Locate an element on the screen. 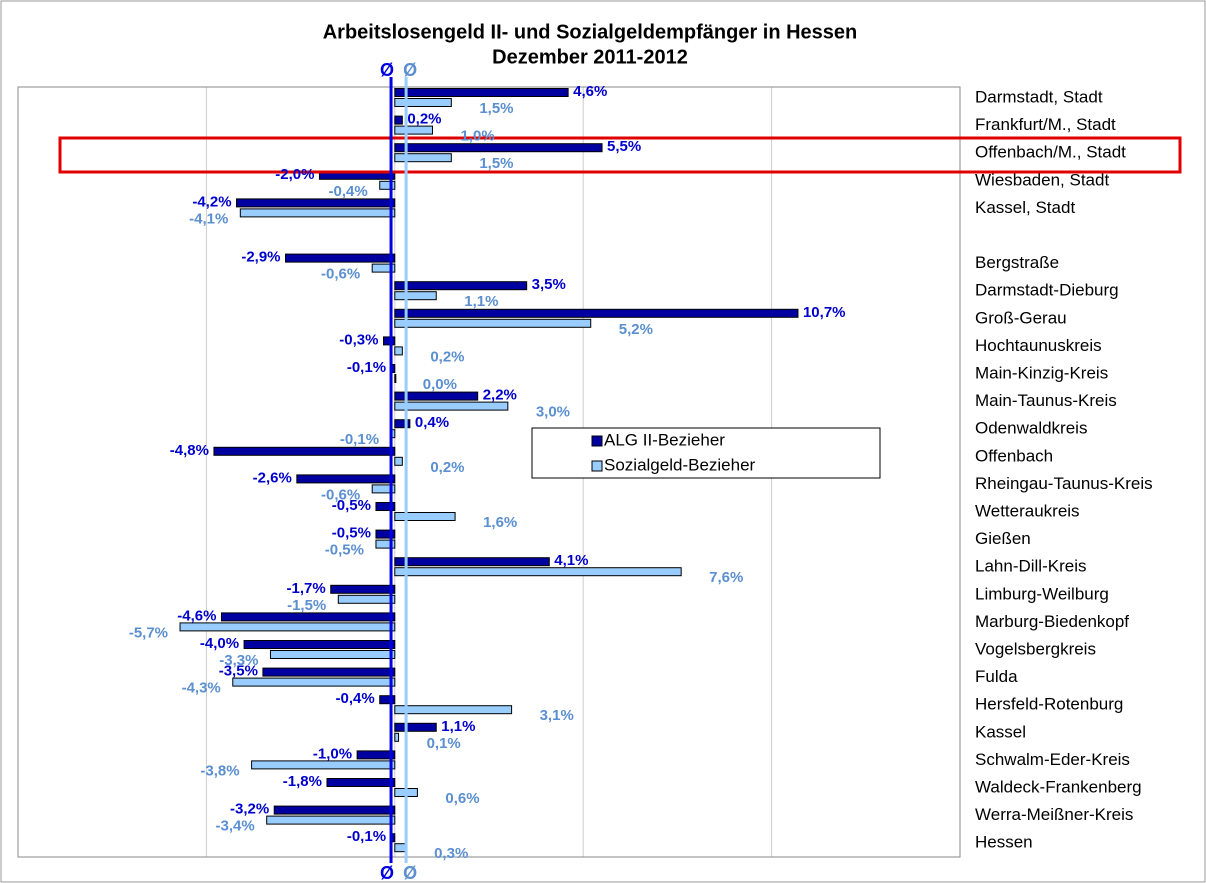  legend-label: ALG II-Bezieher is located at coordinates (664, 439).